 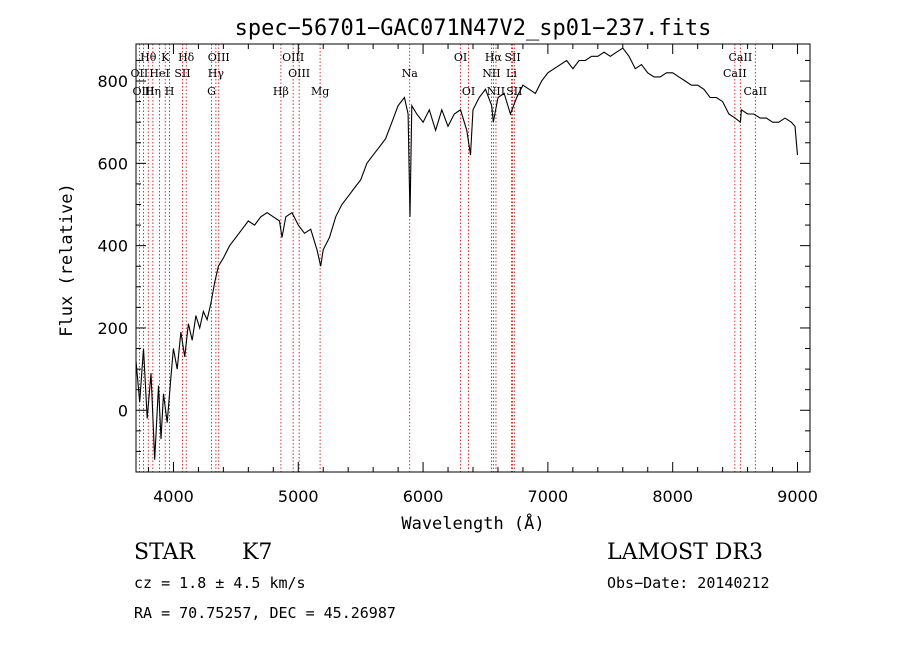 What do you see at coordinates (153, 91) in the screenshot?
I see `line-label-3: Hη` at bounding box center [153, 91].